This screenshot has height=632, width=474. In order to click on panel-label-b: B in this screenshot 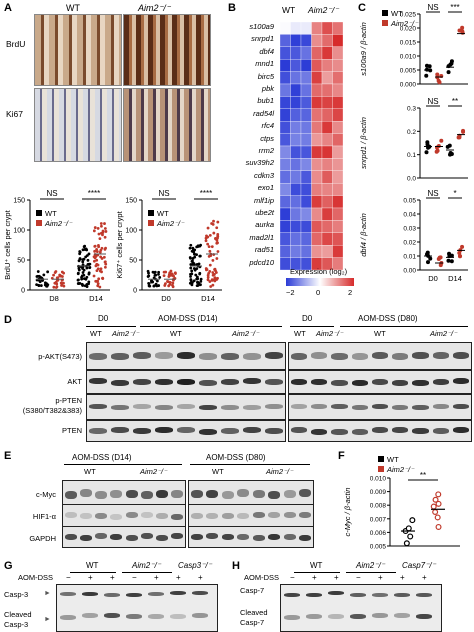, I will do `click(232, 8)`.